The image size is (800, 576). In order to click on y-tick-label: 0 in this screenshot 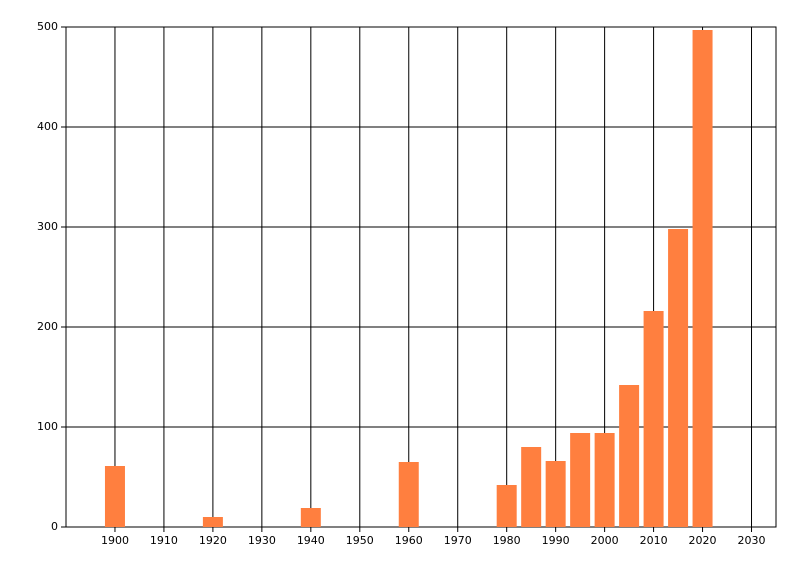, I will do `click(54, 526)`.